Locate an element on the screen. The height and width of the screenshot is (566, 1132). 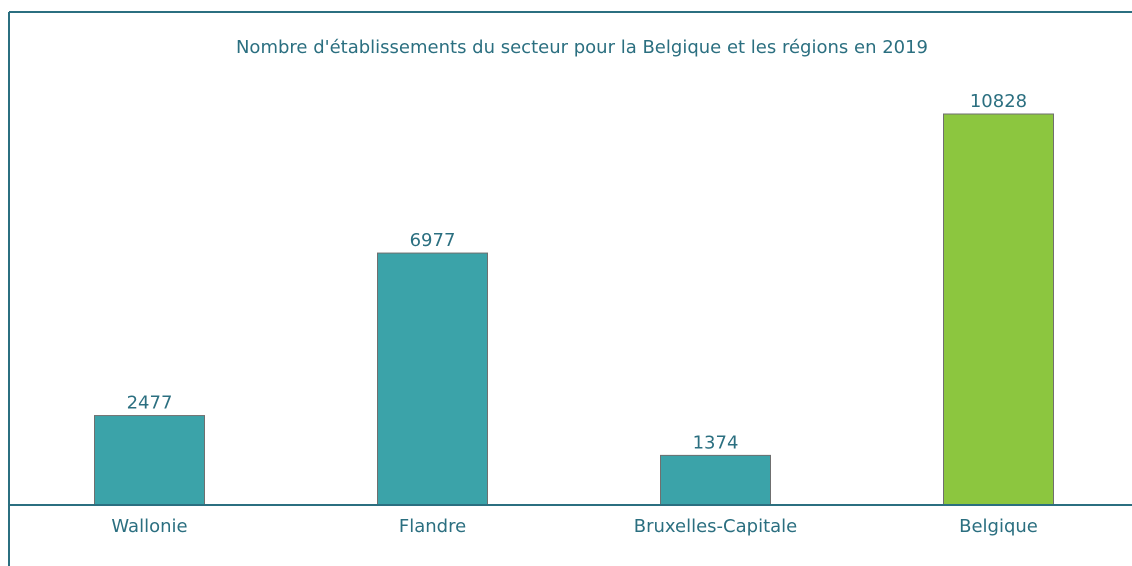
x-tick-label: Bruxelles-Capitale is located at coordinates (715, 526).